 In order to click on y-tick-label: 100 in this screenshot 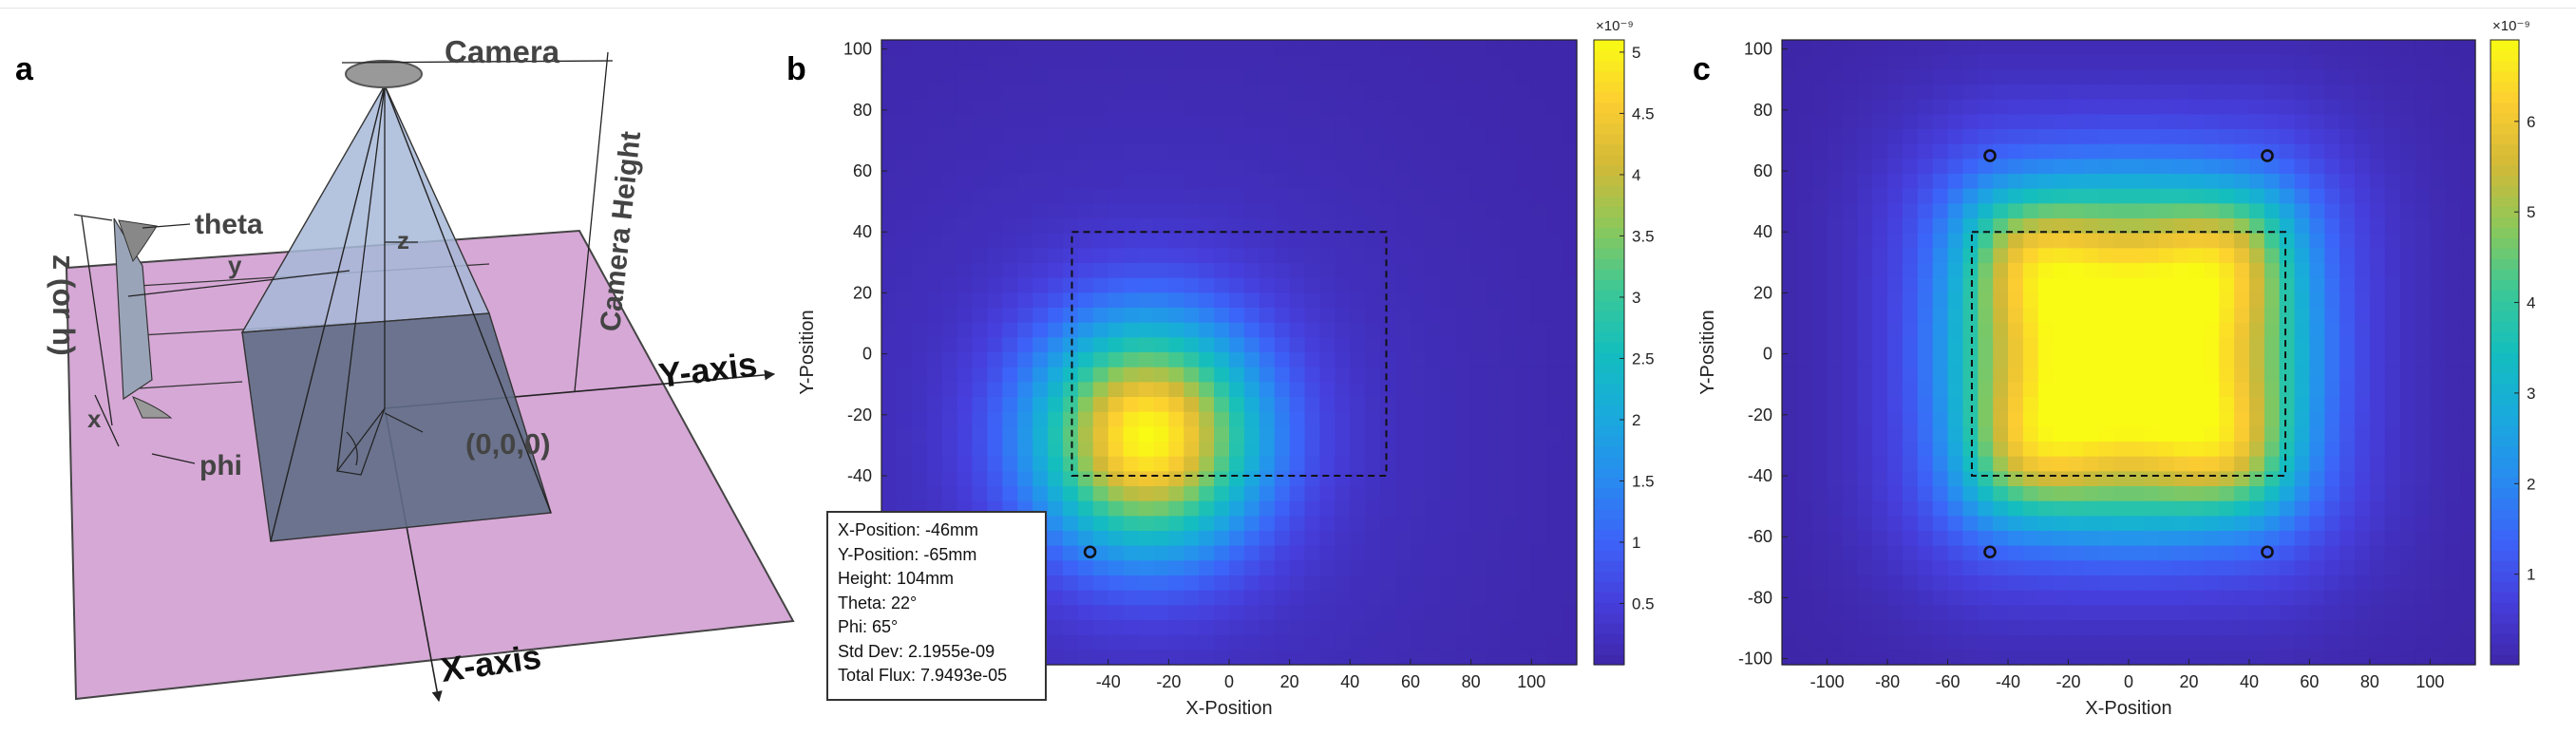, I will do `click(857, 49)`.